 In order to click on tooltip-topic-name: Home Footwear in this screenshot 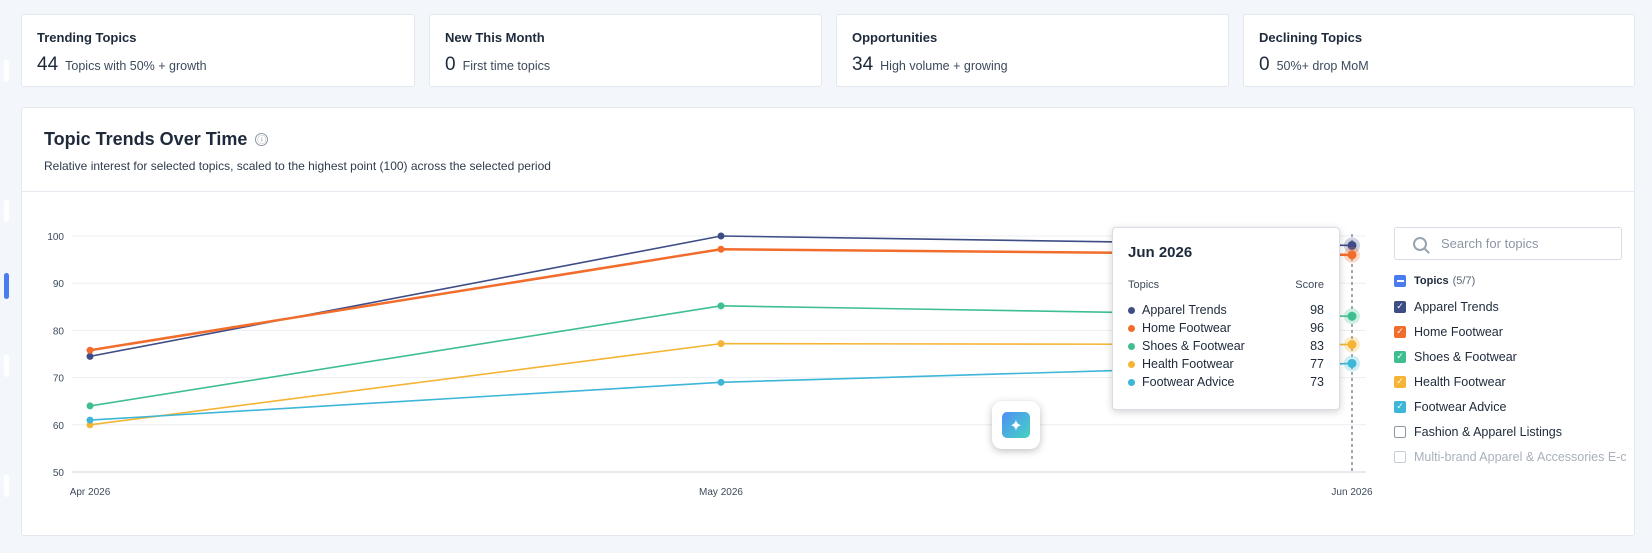, I will do `click(1186, 328)`.